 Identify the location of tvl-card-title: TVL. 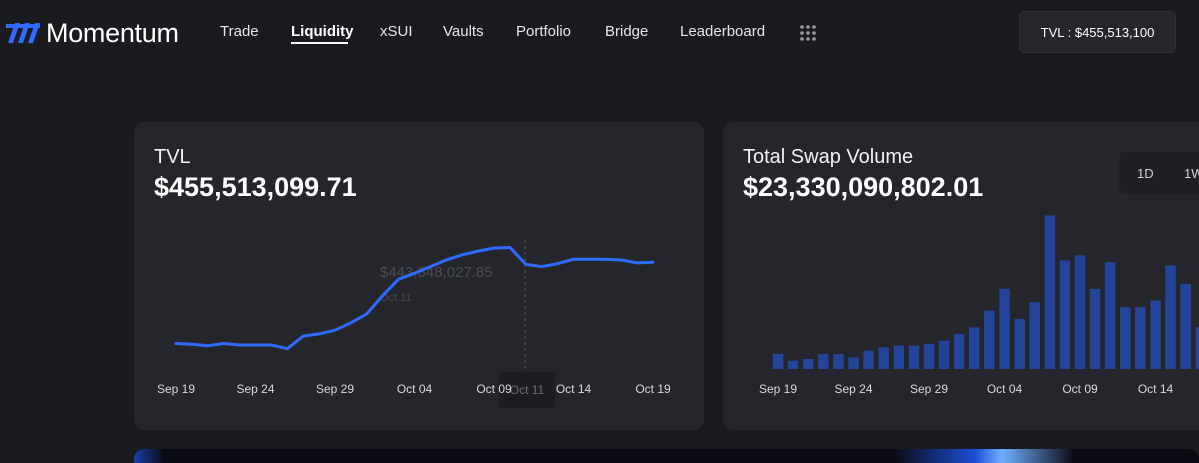
(172, 157).